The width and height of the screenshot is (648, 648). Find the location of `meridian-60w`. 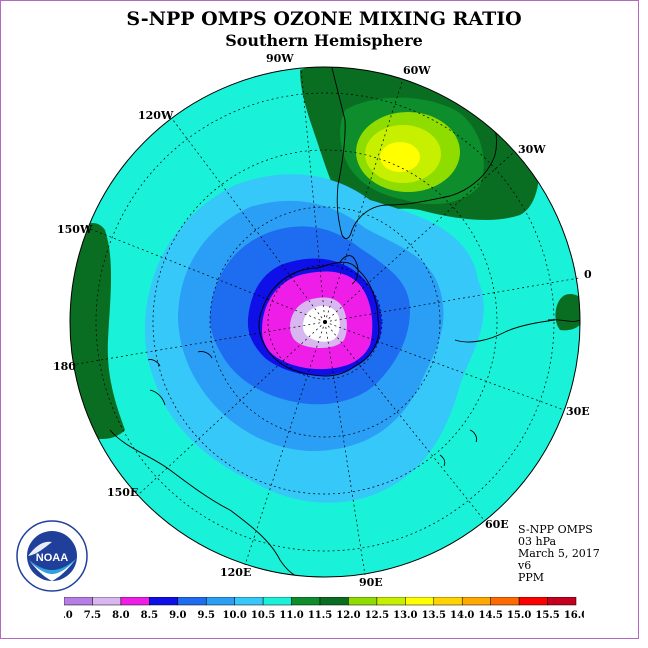

meridian-60w is located at coordinates (363, 202).